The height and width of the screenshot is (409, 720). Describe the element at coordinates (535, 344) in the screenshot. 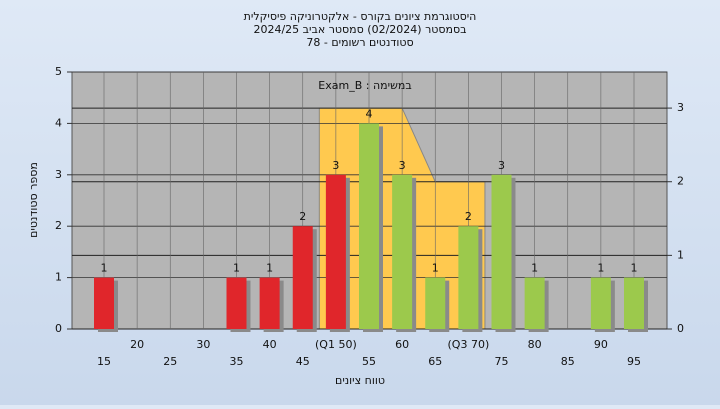

I see `x-tick-label: 80` at that location.